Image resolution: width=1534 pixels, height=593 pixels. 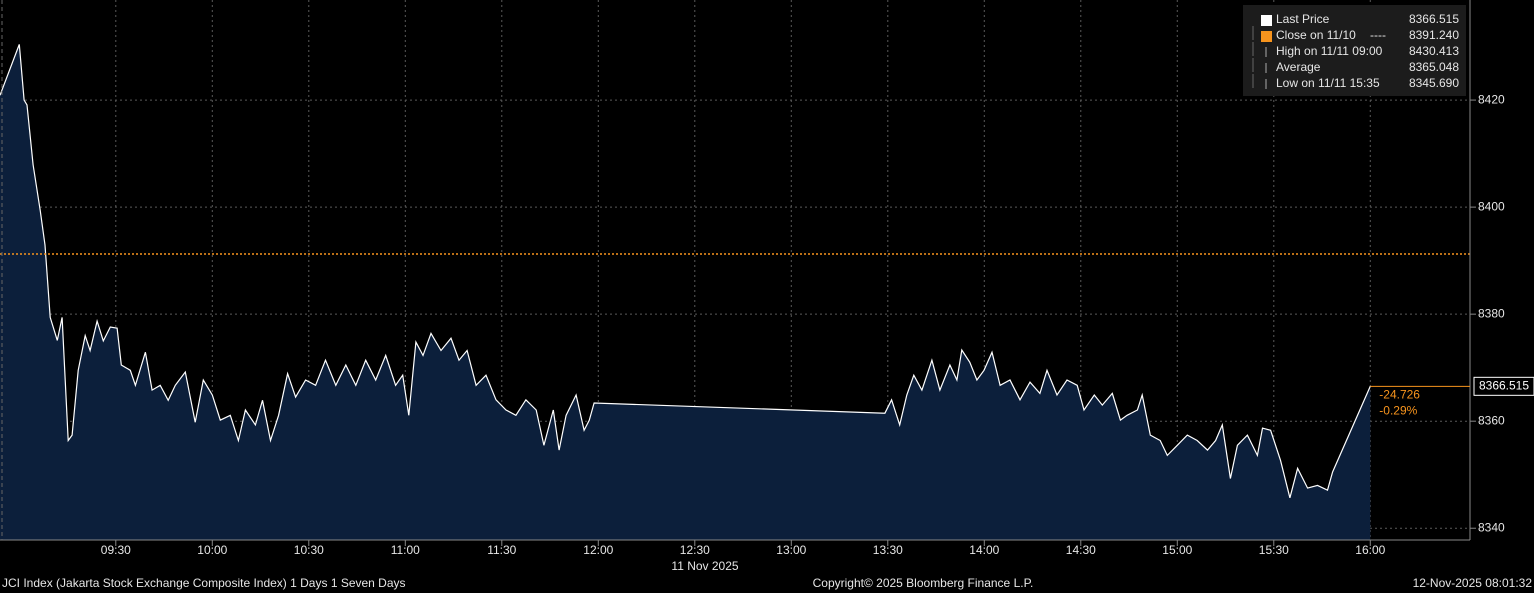 What do you see at coordinates (598, 550) in the screenshot?
I see `x-tick-label: 12:00` at bounding box center [598, 550].